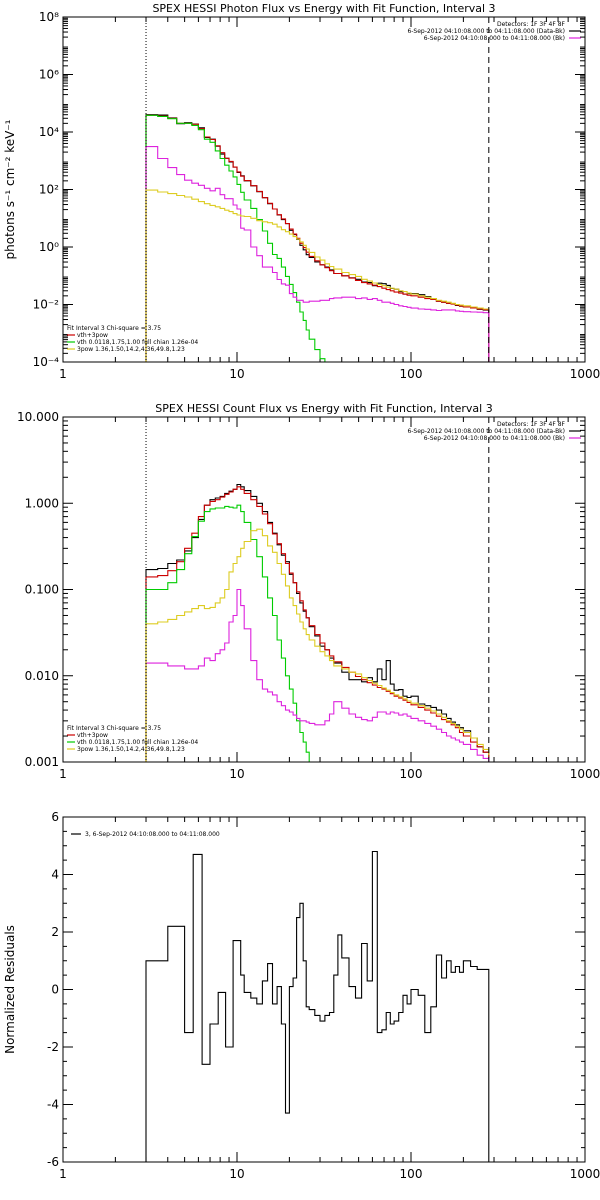 The height and width of the screenshot is (1200, 600). Describe the element at coordinates (42, 503) in the screenshot. I see `y-tick-label: 1.000` at that location.